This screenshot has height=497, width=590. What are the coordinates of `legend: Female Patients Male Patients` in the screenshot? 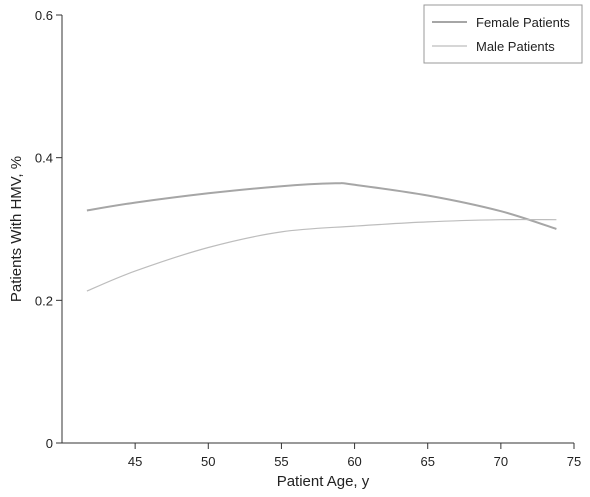 It's located at (503, 34).